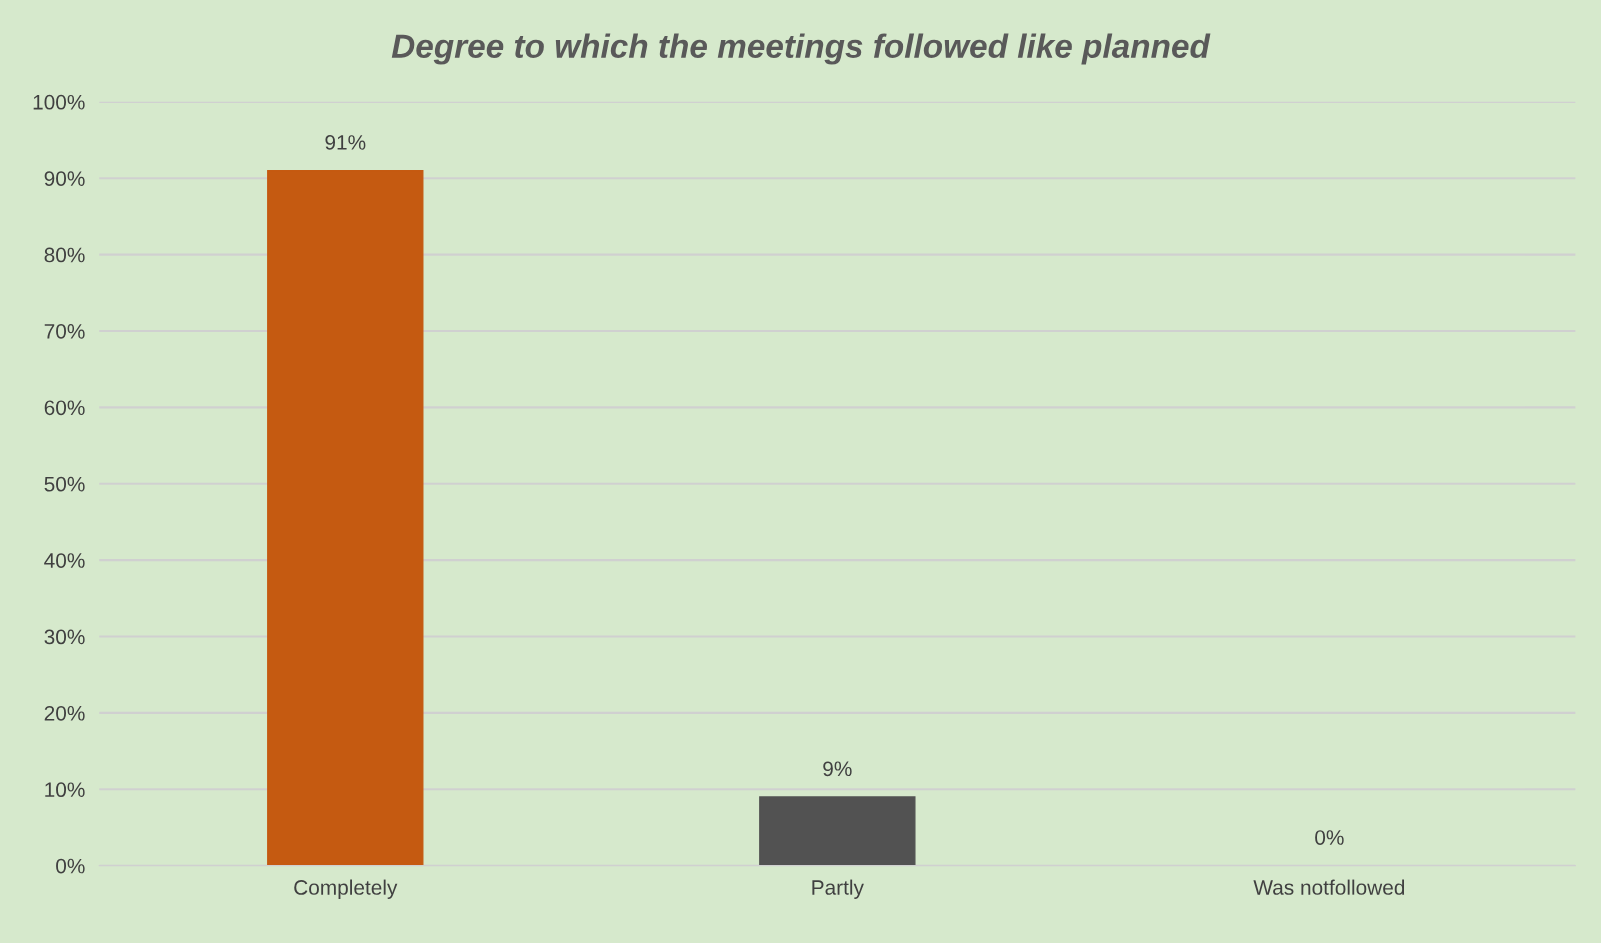 This screenshot has width=1601, height=943. What do you see at coordinates (65, 790) in the screenshot?
I see `y-tick-label: 10%` at bounding box center [65, 790].